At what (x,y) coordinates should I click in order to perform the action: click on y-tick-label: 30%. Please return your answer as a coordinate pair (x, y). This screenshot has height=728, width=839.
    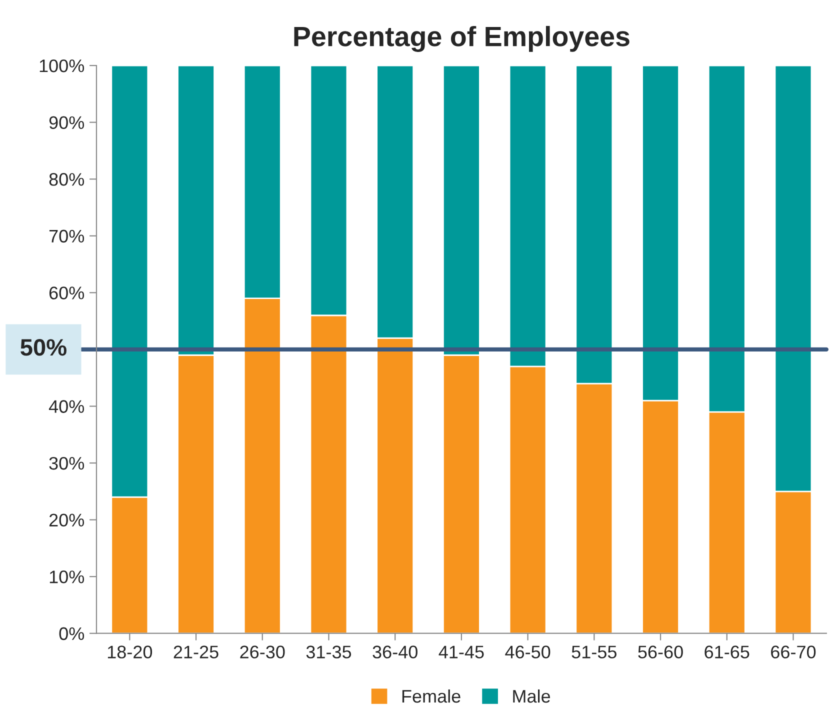
    Looking at the image, I should click on (66, 463).